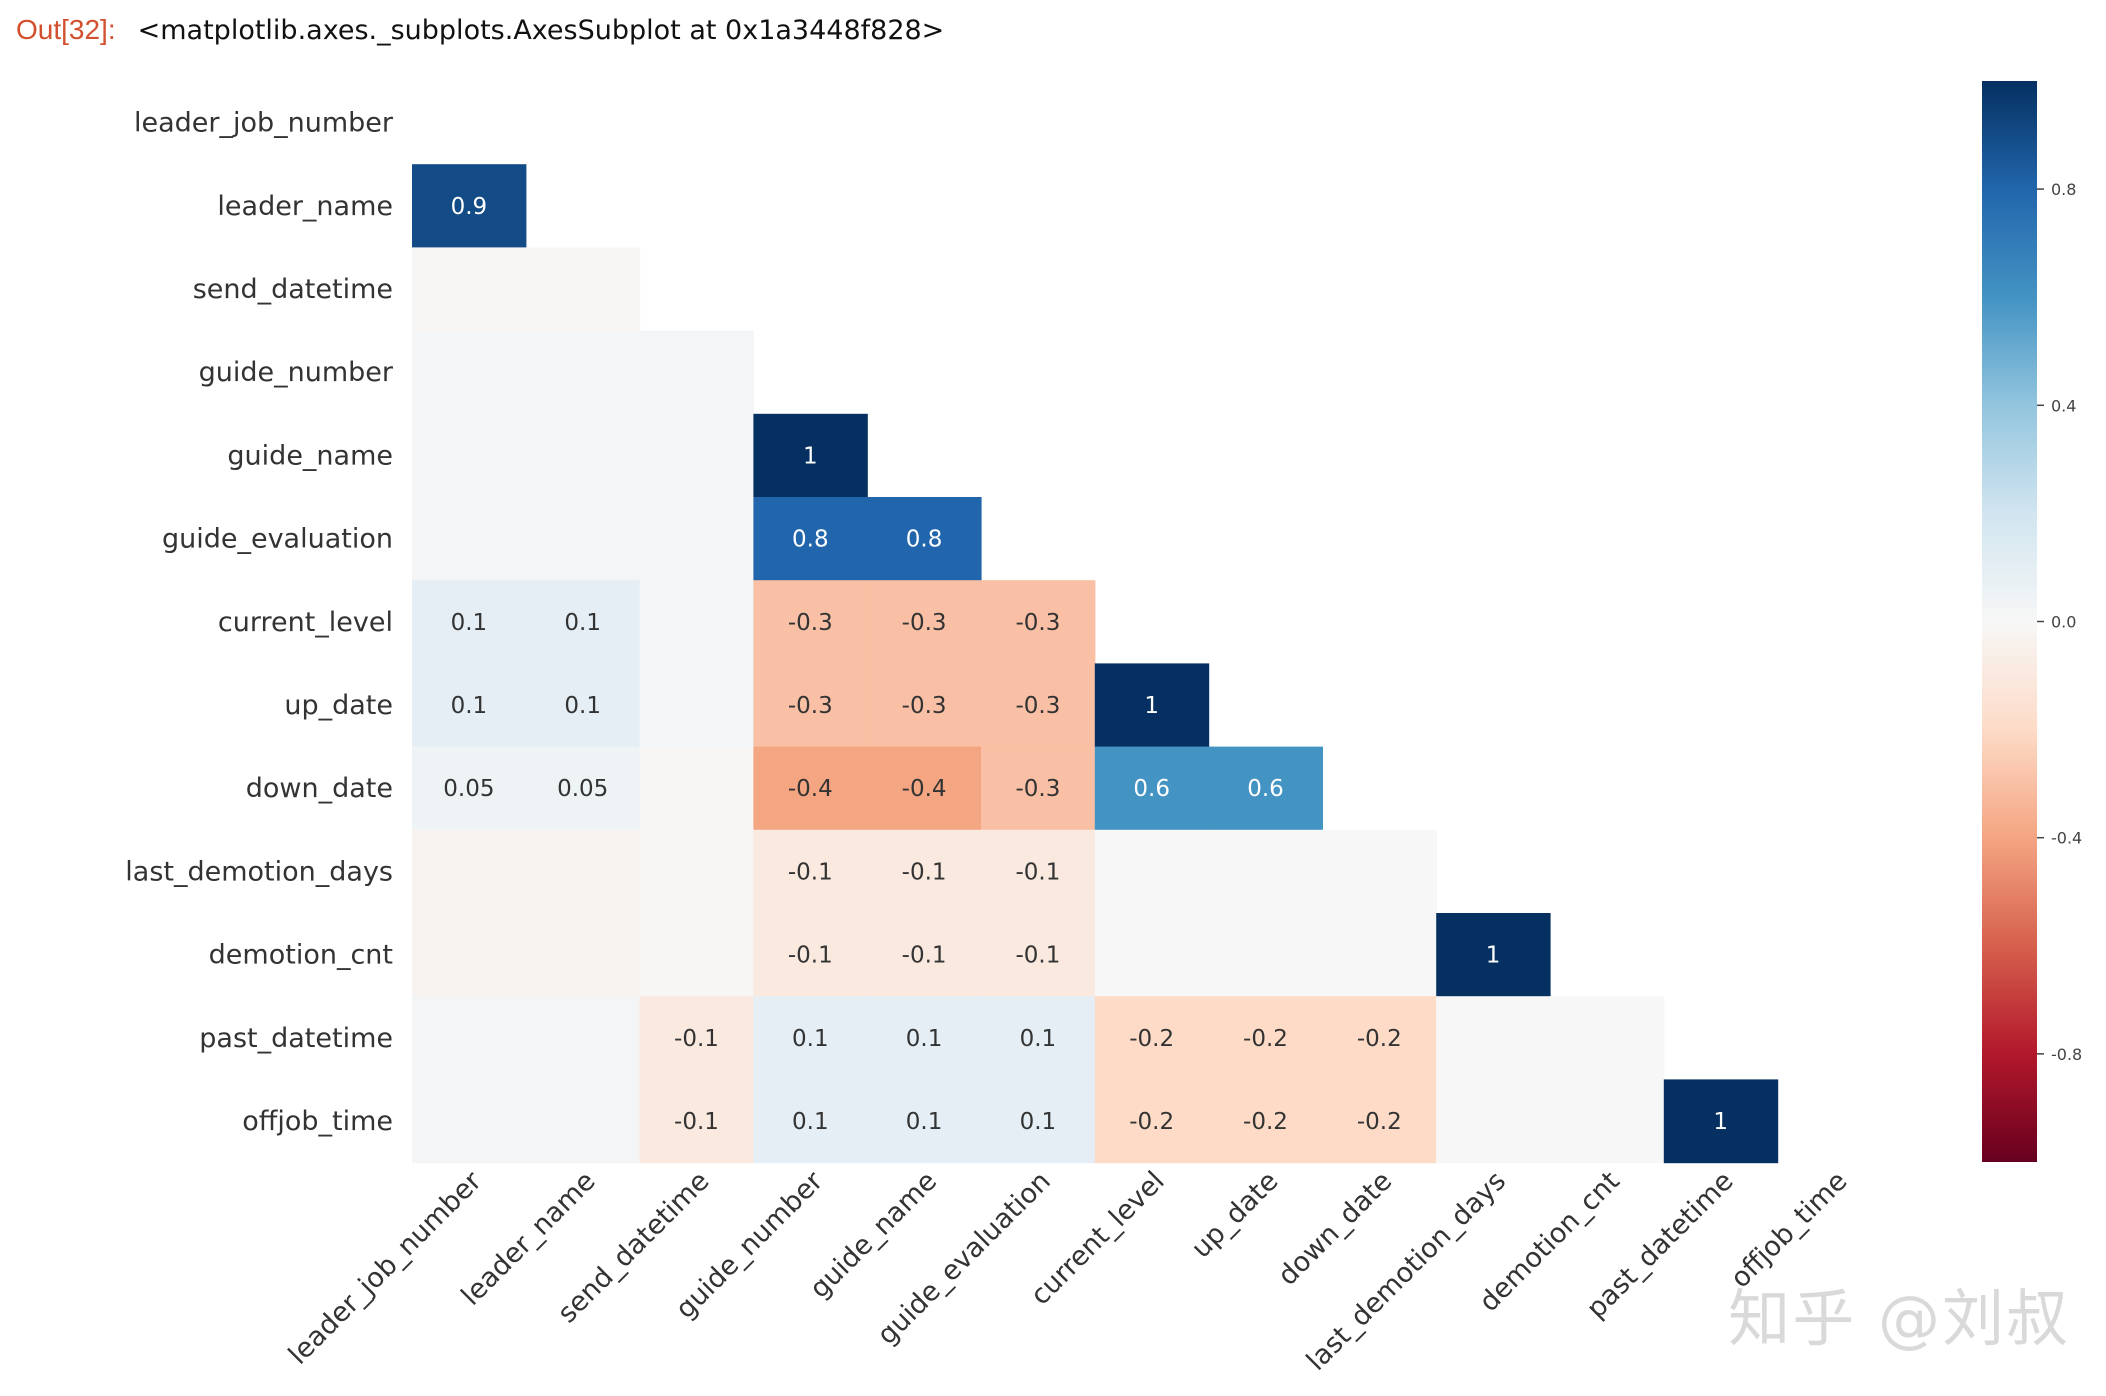 The width and height of the screenshot is (2106, 1396). I want to click on heatmap-cell-current_level-guide_name, so click(924, 622).